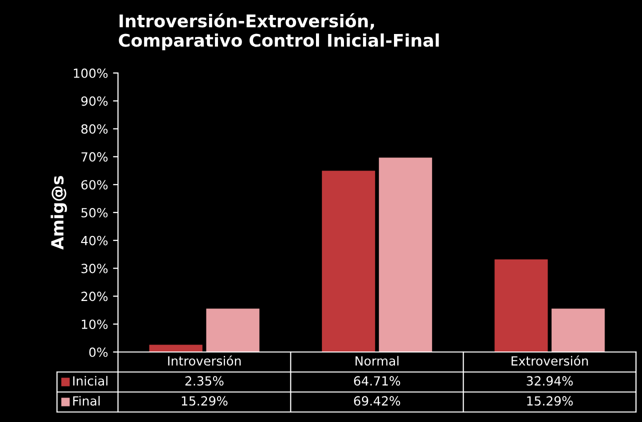  I want to click on y-tick-label: 40%, so click(94, 241).